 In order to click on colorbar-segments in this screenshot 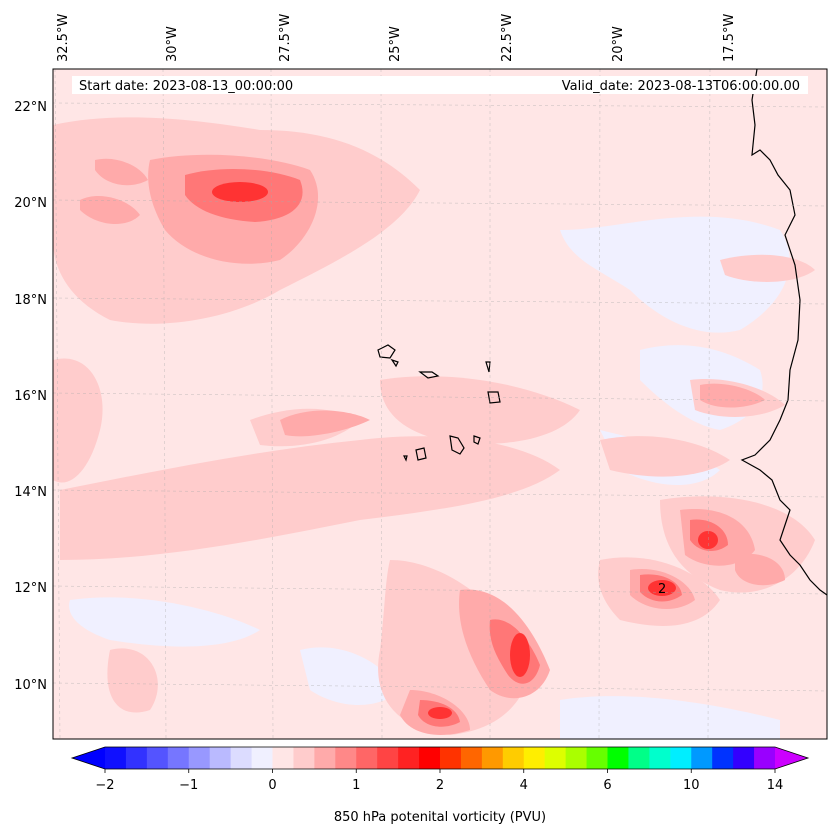, I will do `click(440, 758)`.